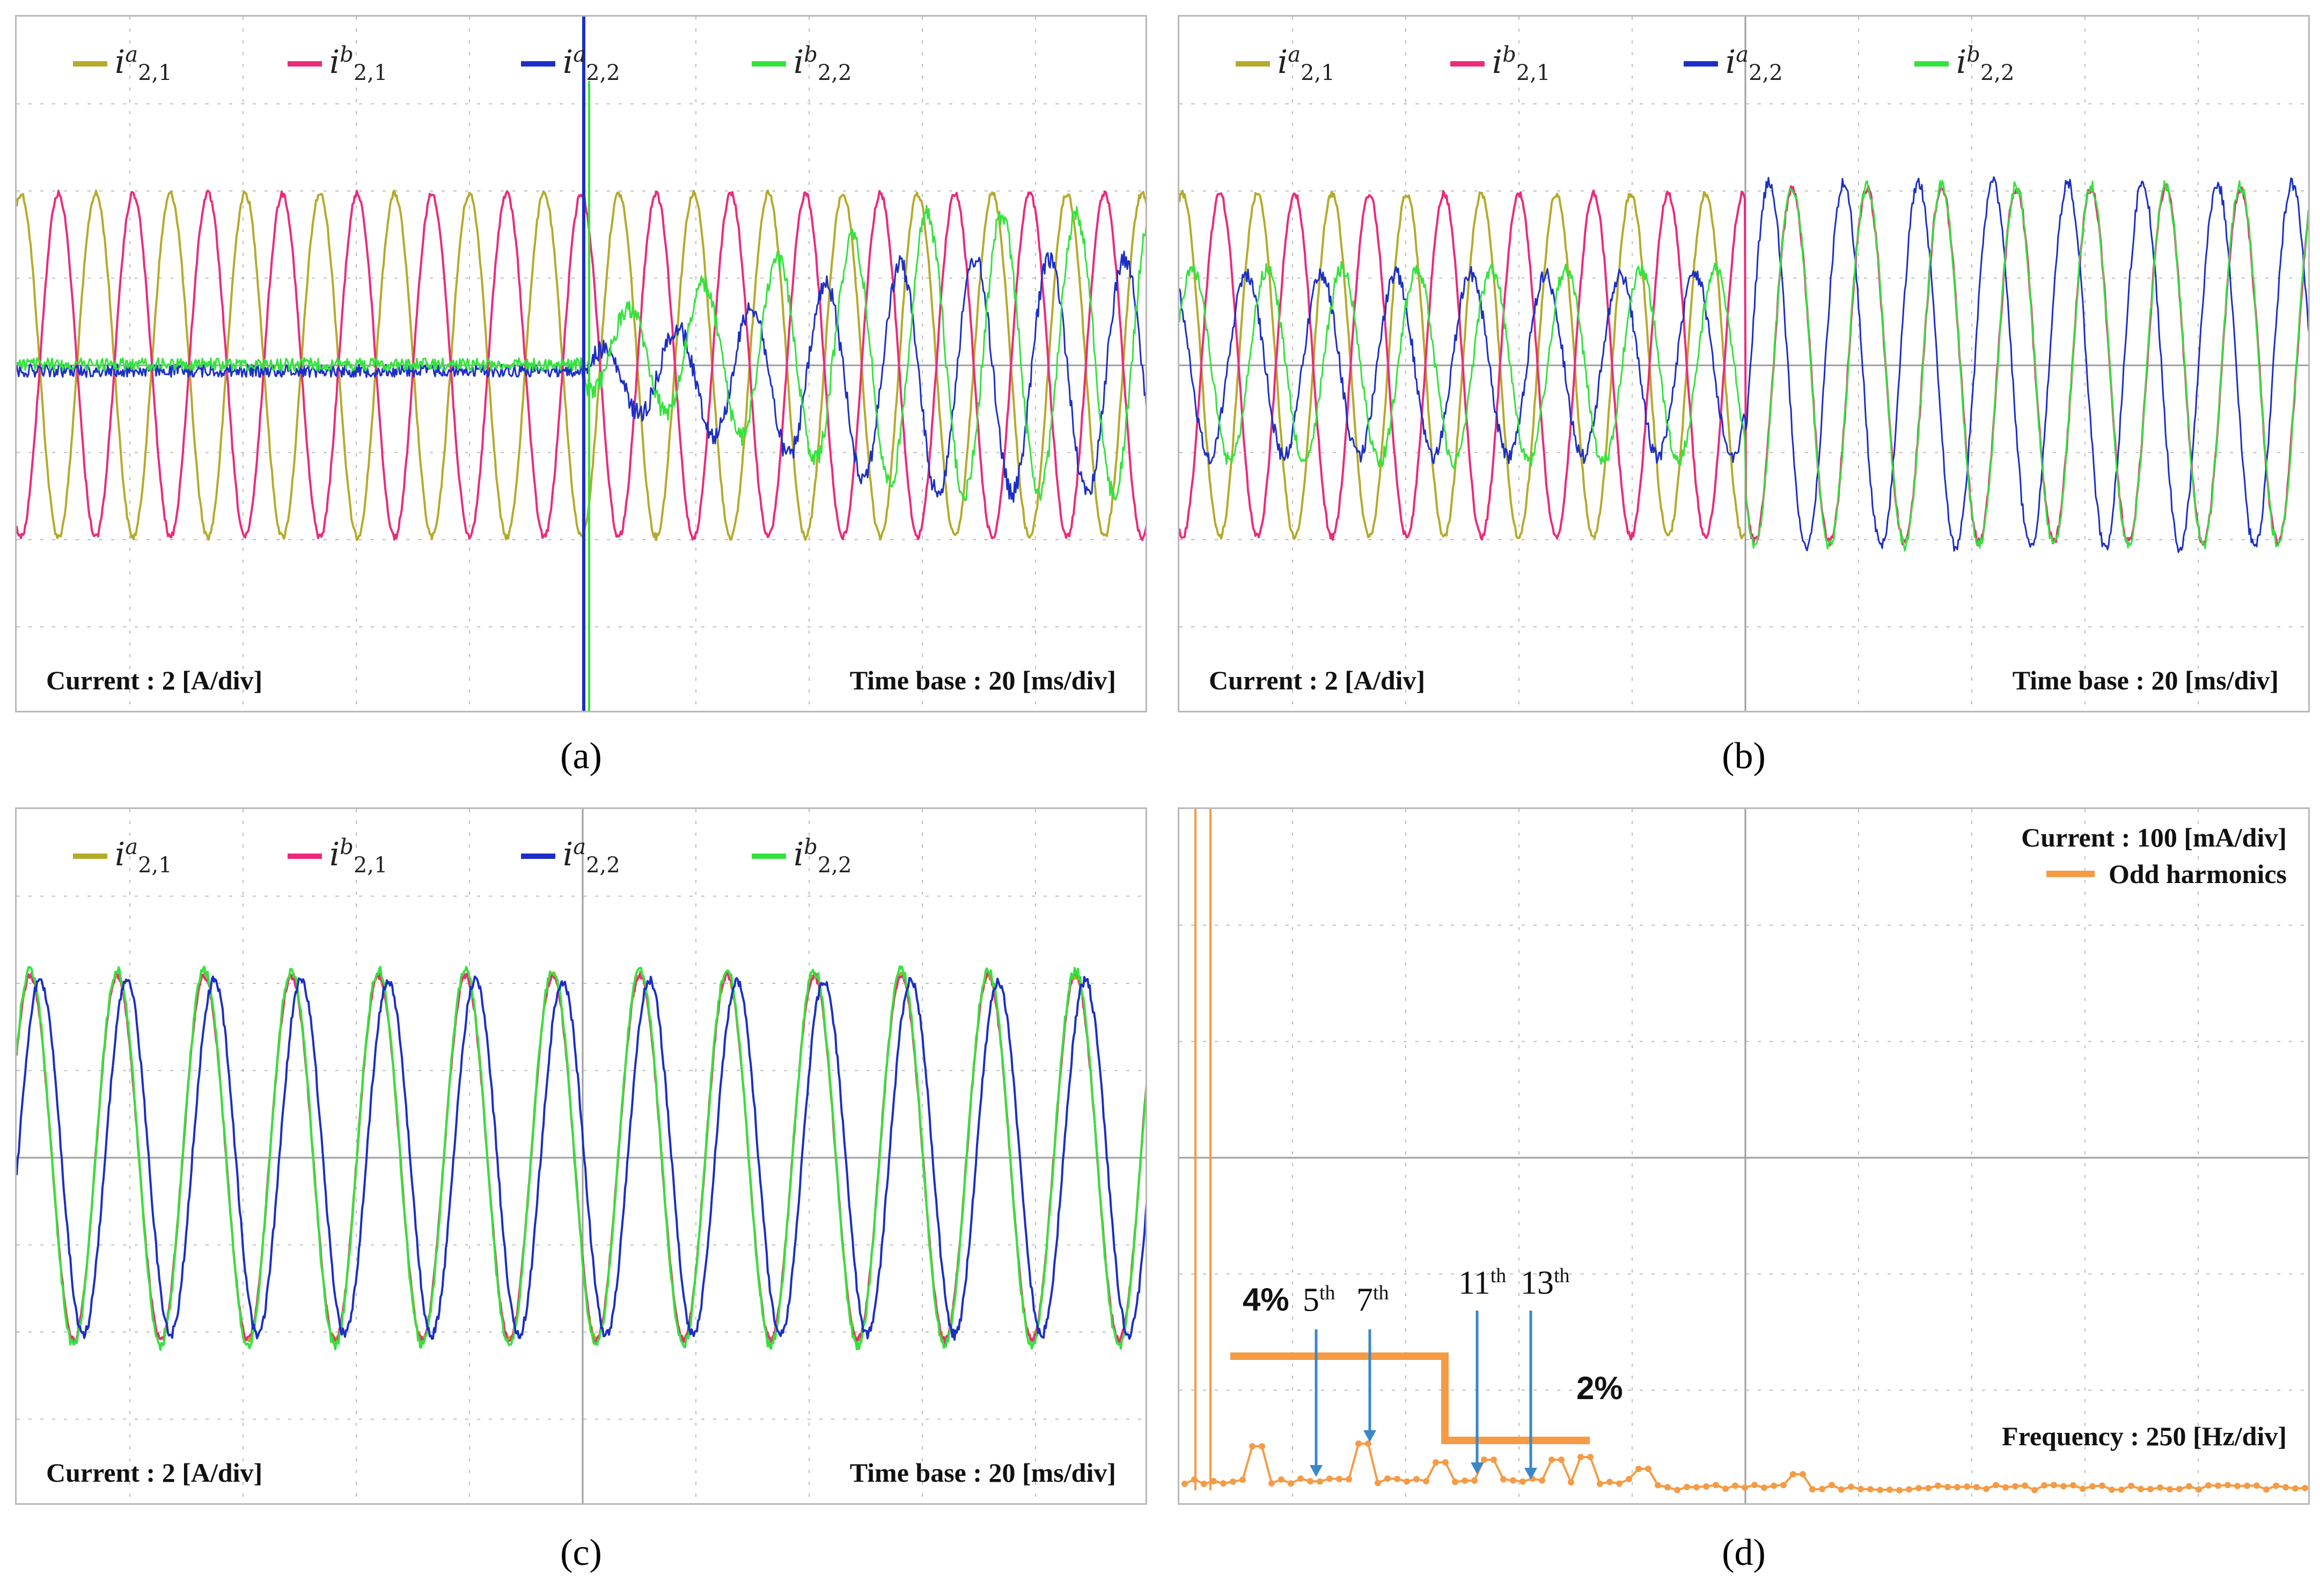 The image size is (2320, 1596). Describe the element at coordinates (1477, 1468) in the screenshot. I see `arrow-11th-head` at that location.